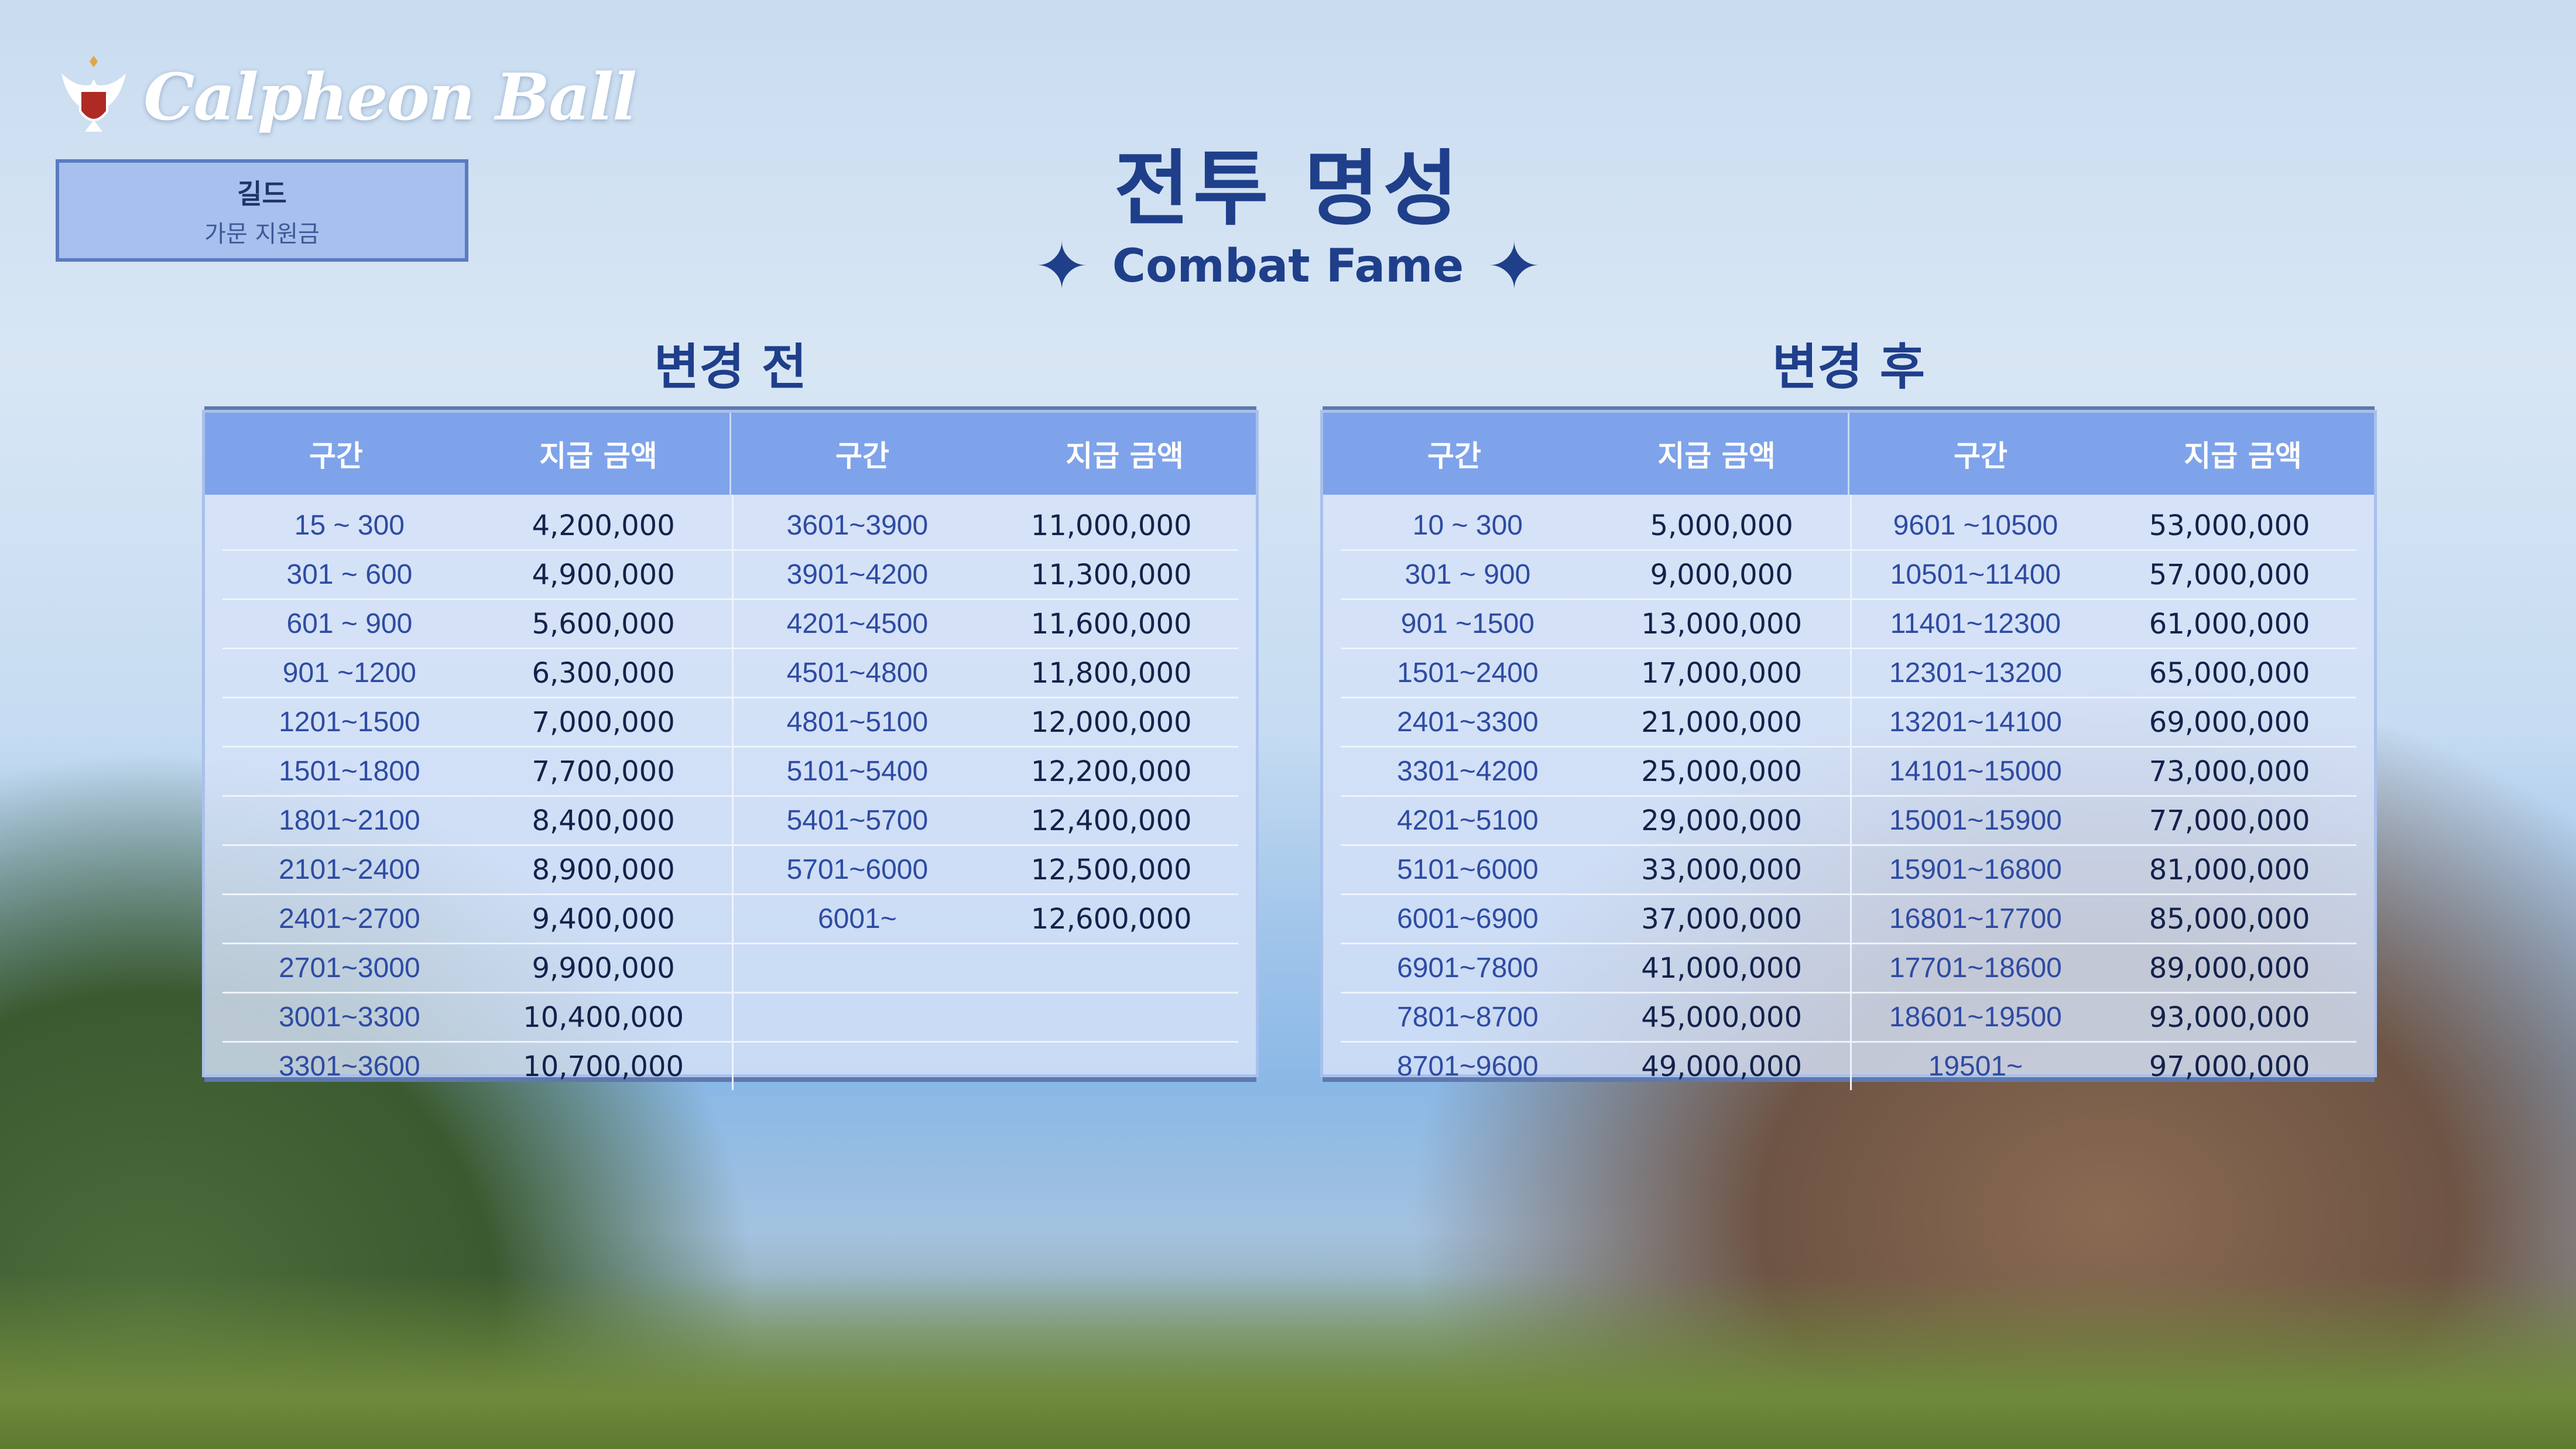  Describe the element at coordinates (603, 771) in the screenshot. I see `amount-cell: 7,700,000` at that location.